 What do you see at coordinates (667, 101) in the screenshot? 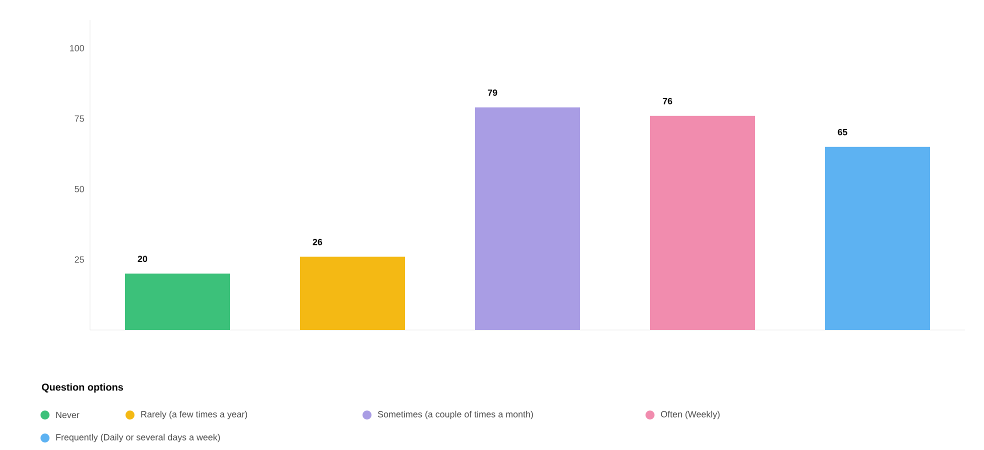
I see `data-label: 76` at bounding box center [667, 101].